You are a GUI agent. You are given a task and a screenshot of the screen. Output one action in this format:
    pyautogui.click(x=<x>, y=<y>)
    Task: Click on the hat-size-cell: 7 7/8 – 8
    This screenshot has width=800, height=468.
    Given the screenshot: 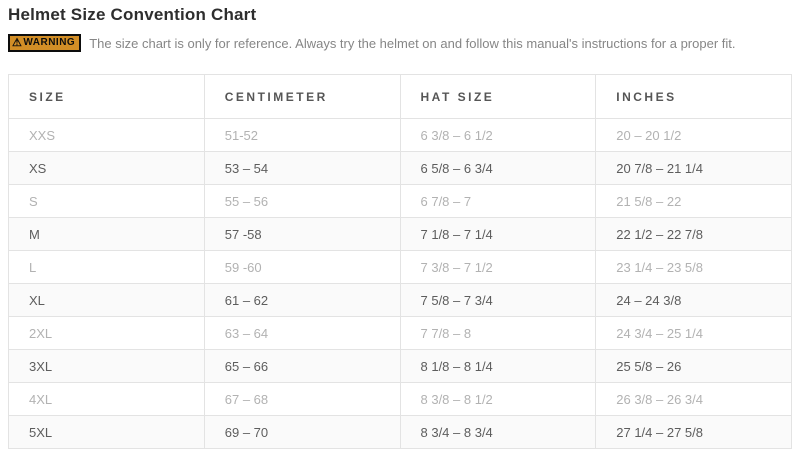 What is the action you would take?
    pyautogui.click(x=498, y=333)
    